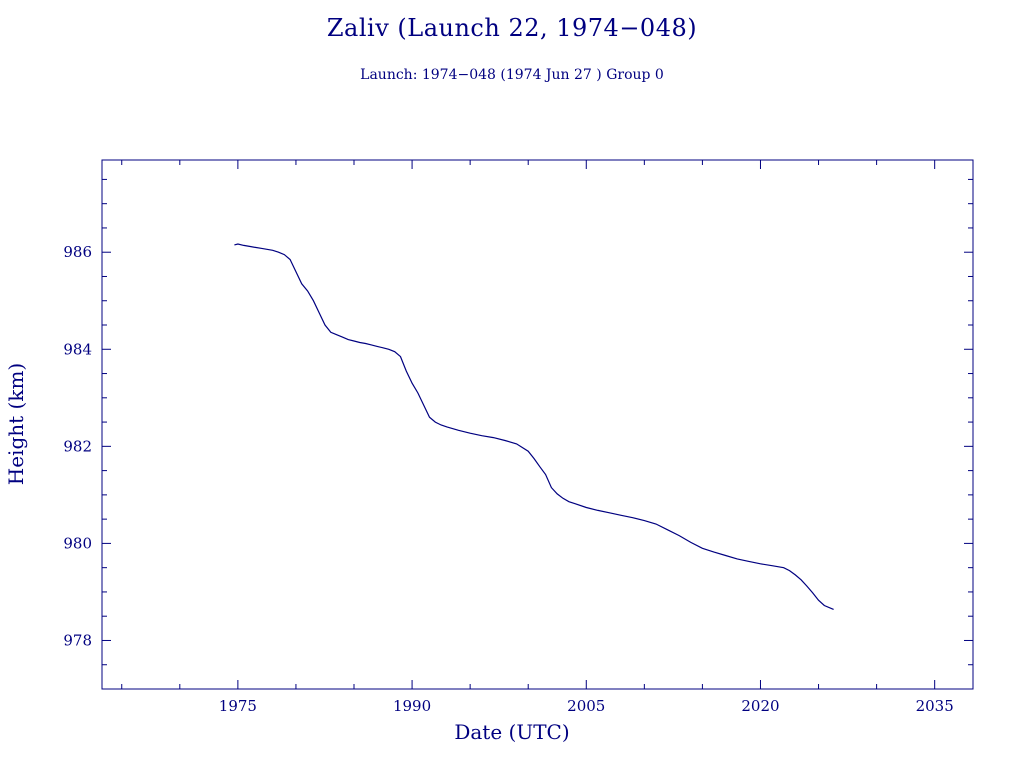 The width and height of the screenshot is (1024, 768). What do you see at coordinates (512, 28) in the screenshot?
I see `chart-title: Zaliv (Launch 22, 1974−048)` at bounding box center [512, 28].